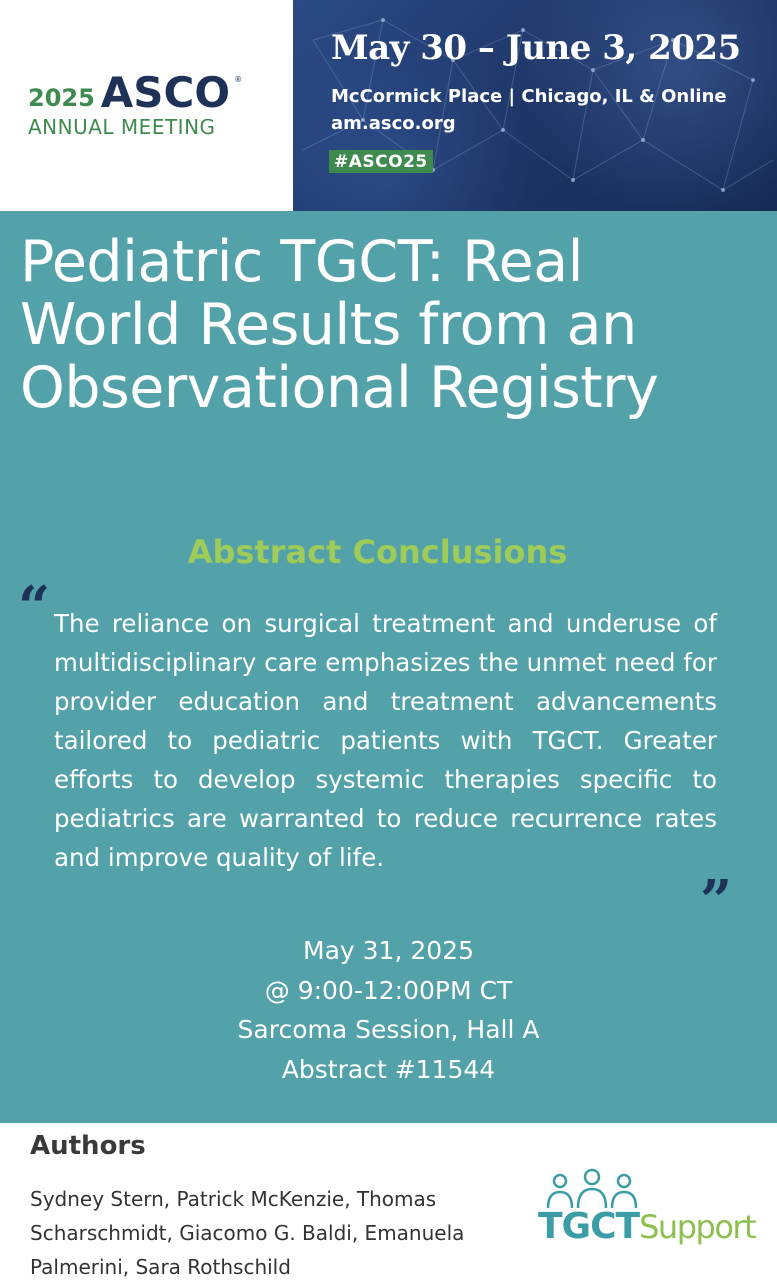 This screenshot has height=1287, width=777. What do you see at coordinates (536, 48) in the screenshot?
I see `event-dates: May 30 – June 3, 2025` at bounding box center [536, 48].